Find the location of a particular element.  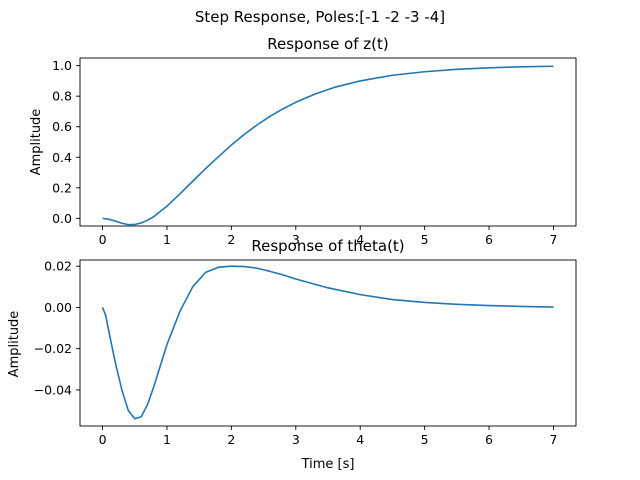

y-tick-label: 1.0 is located at coordinates (62, 65).